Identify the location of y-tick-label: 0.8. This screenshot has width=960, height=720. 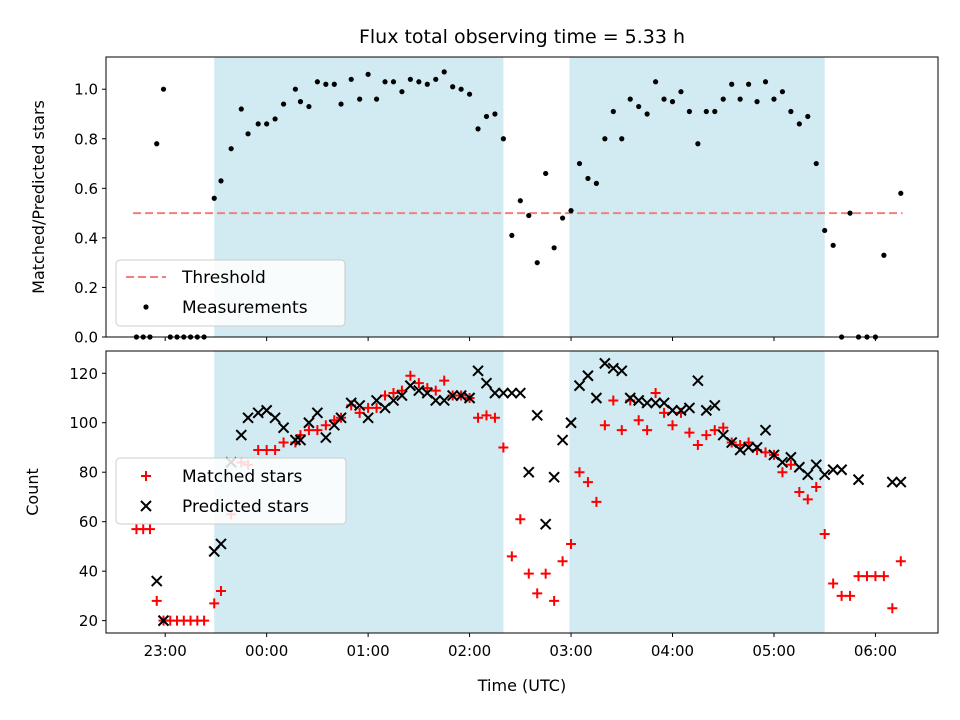
(86, 139).